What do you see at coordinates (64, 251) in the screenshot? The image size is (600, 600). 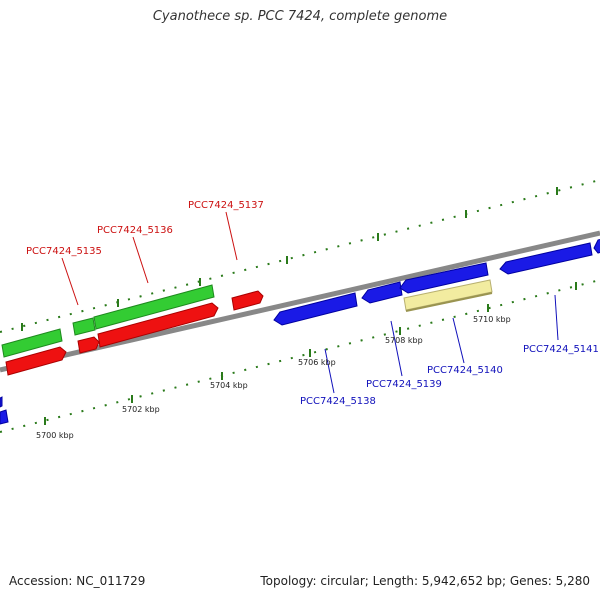 I see `gene-label-5135: PCC7424_5135` at bounding box center [64, 251].